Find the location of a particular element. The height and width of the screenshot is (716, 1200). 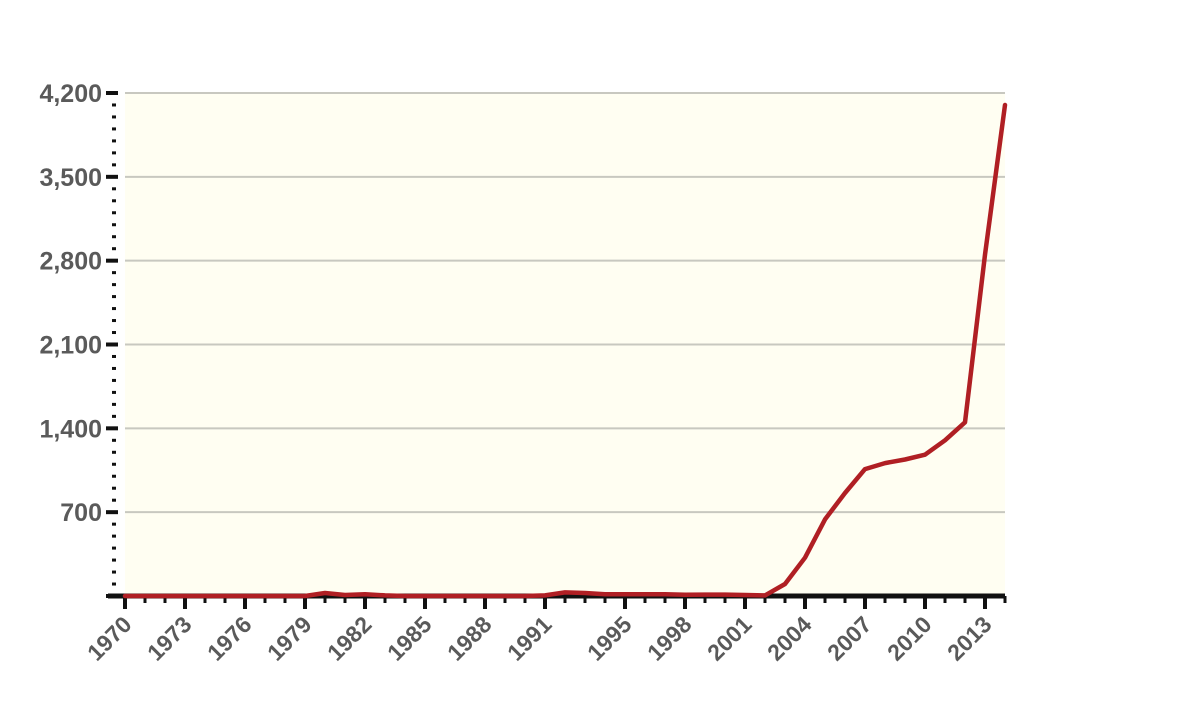

y-tick-label: 1,400 is located at coordinates (70, 429).